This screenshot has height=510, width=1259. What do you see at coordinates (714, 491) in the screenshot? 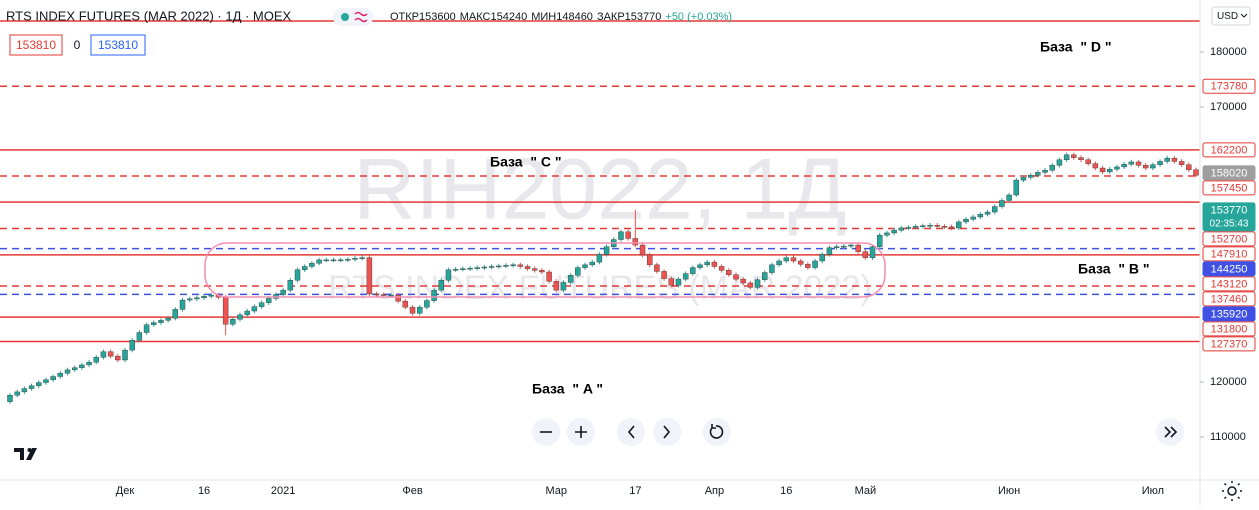
I see `x-tick-label: Апр` at bounding box center [714, 491].